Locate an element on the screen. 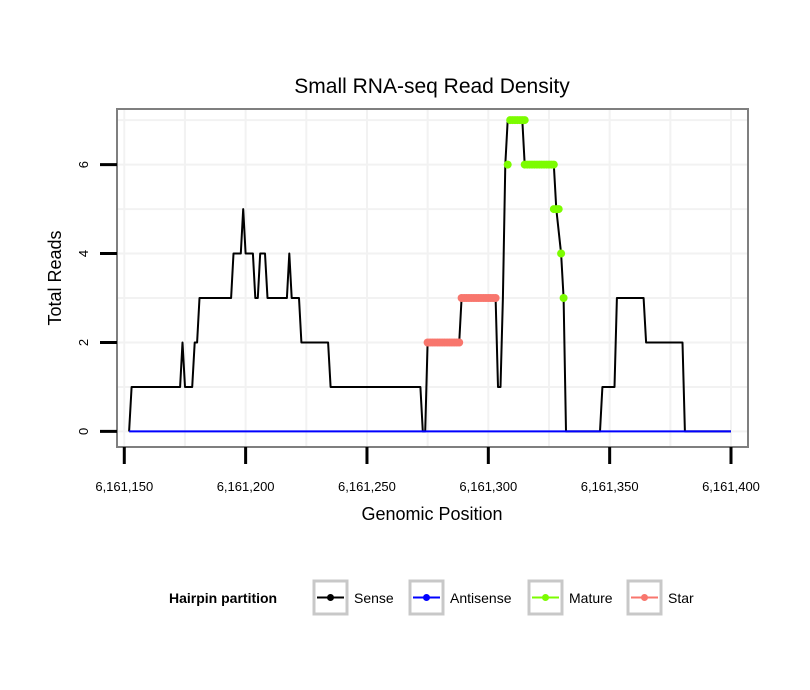  x-tick-label: 6,161,150 is located at coordinates (124, 486).